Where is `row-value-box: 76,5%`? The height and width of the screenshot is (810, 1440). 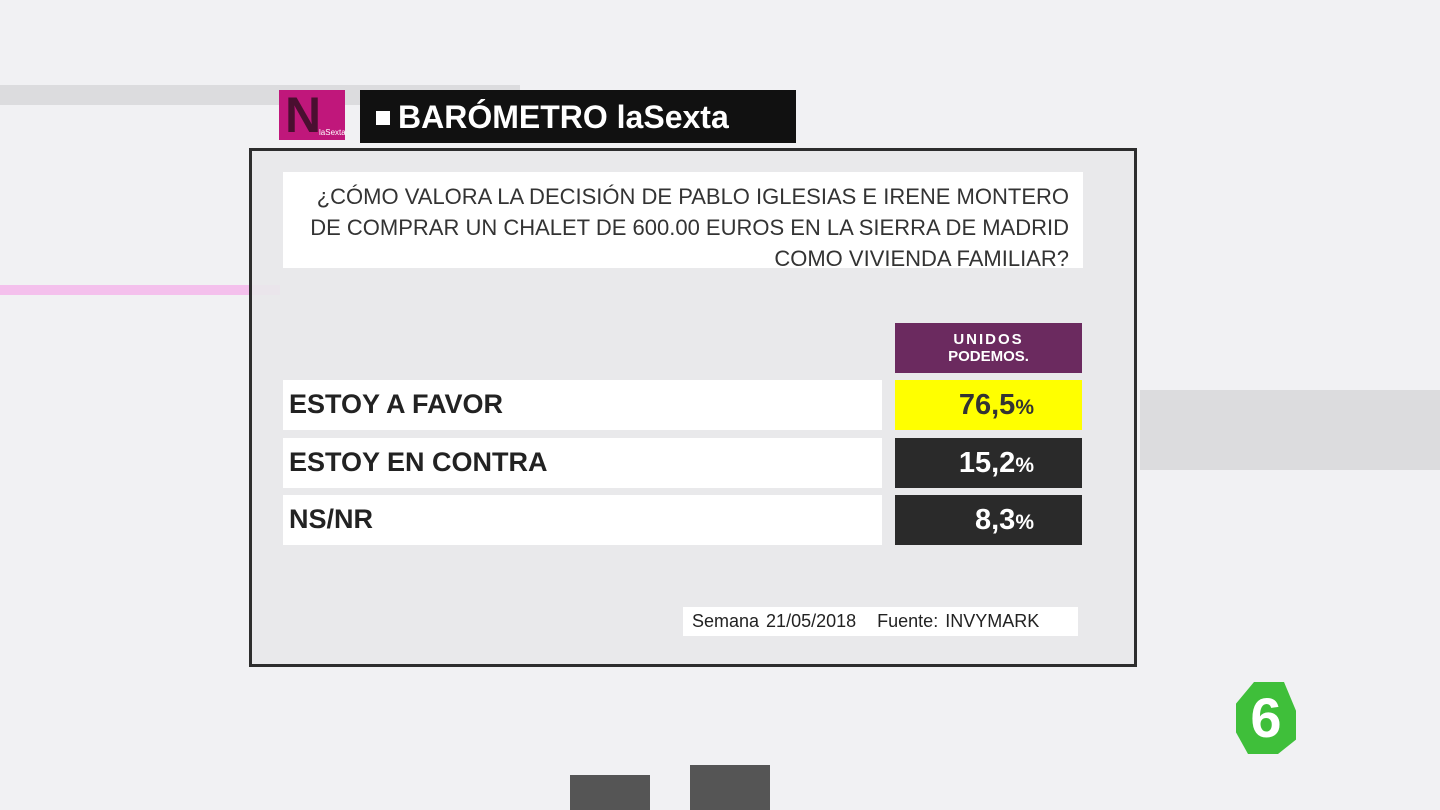
row-value-box: 76,5% is located at coordinates (988, 405).